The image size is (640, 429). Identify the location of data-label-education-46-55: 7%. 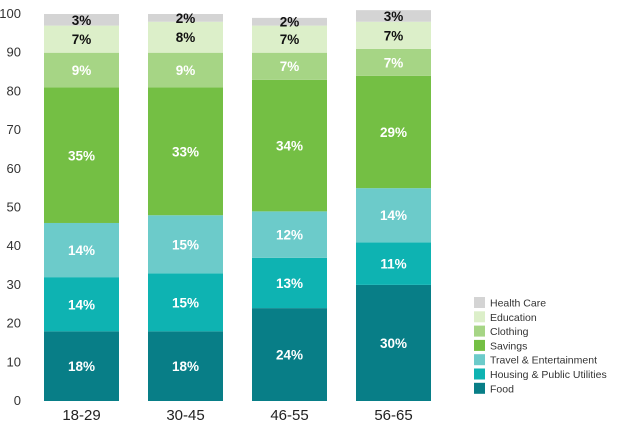
(290, 39).